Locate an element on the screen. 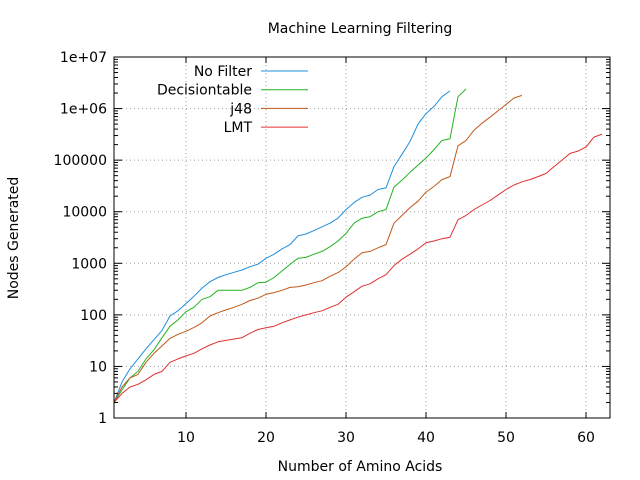  y-tick-label: 1000 is located at coordinates (89, 264).